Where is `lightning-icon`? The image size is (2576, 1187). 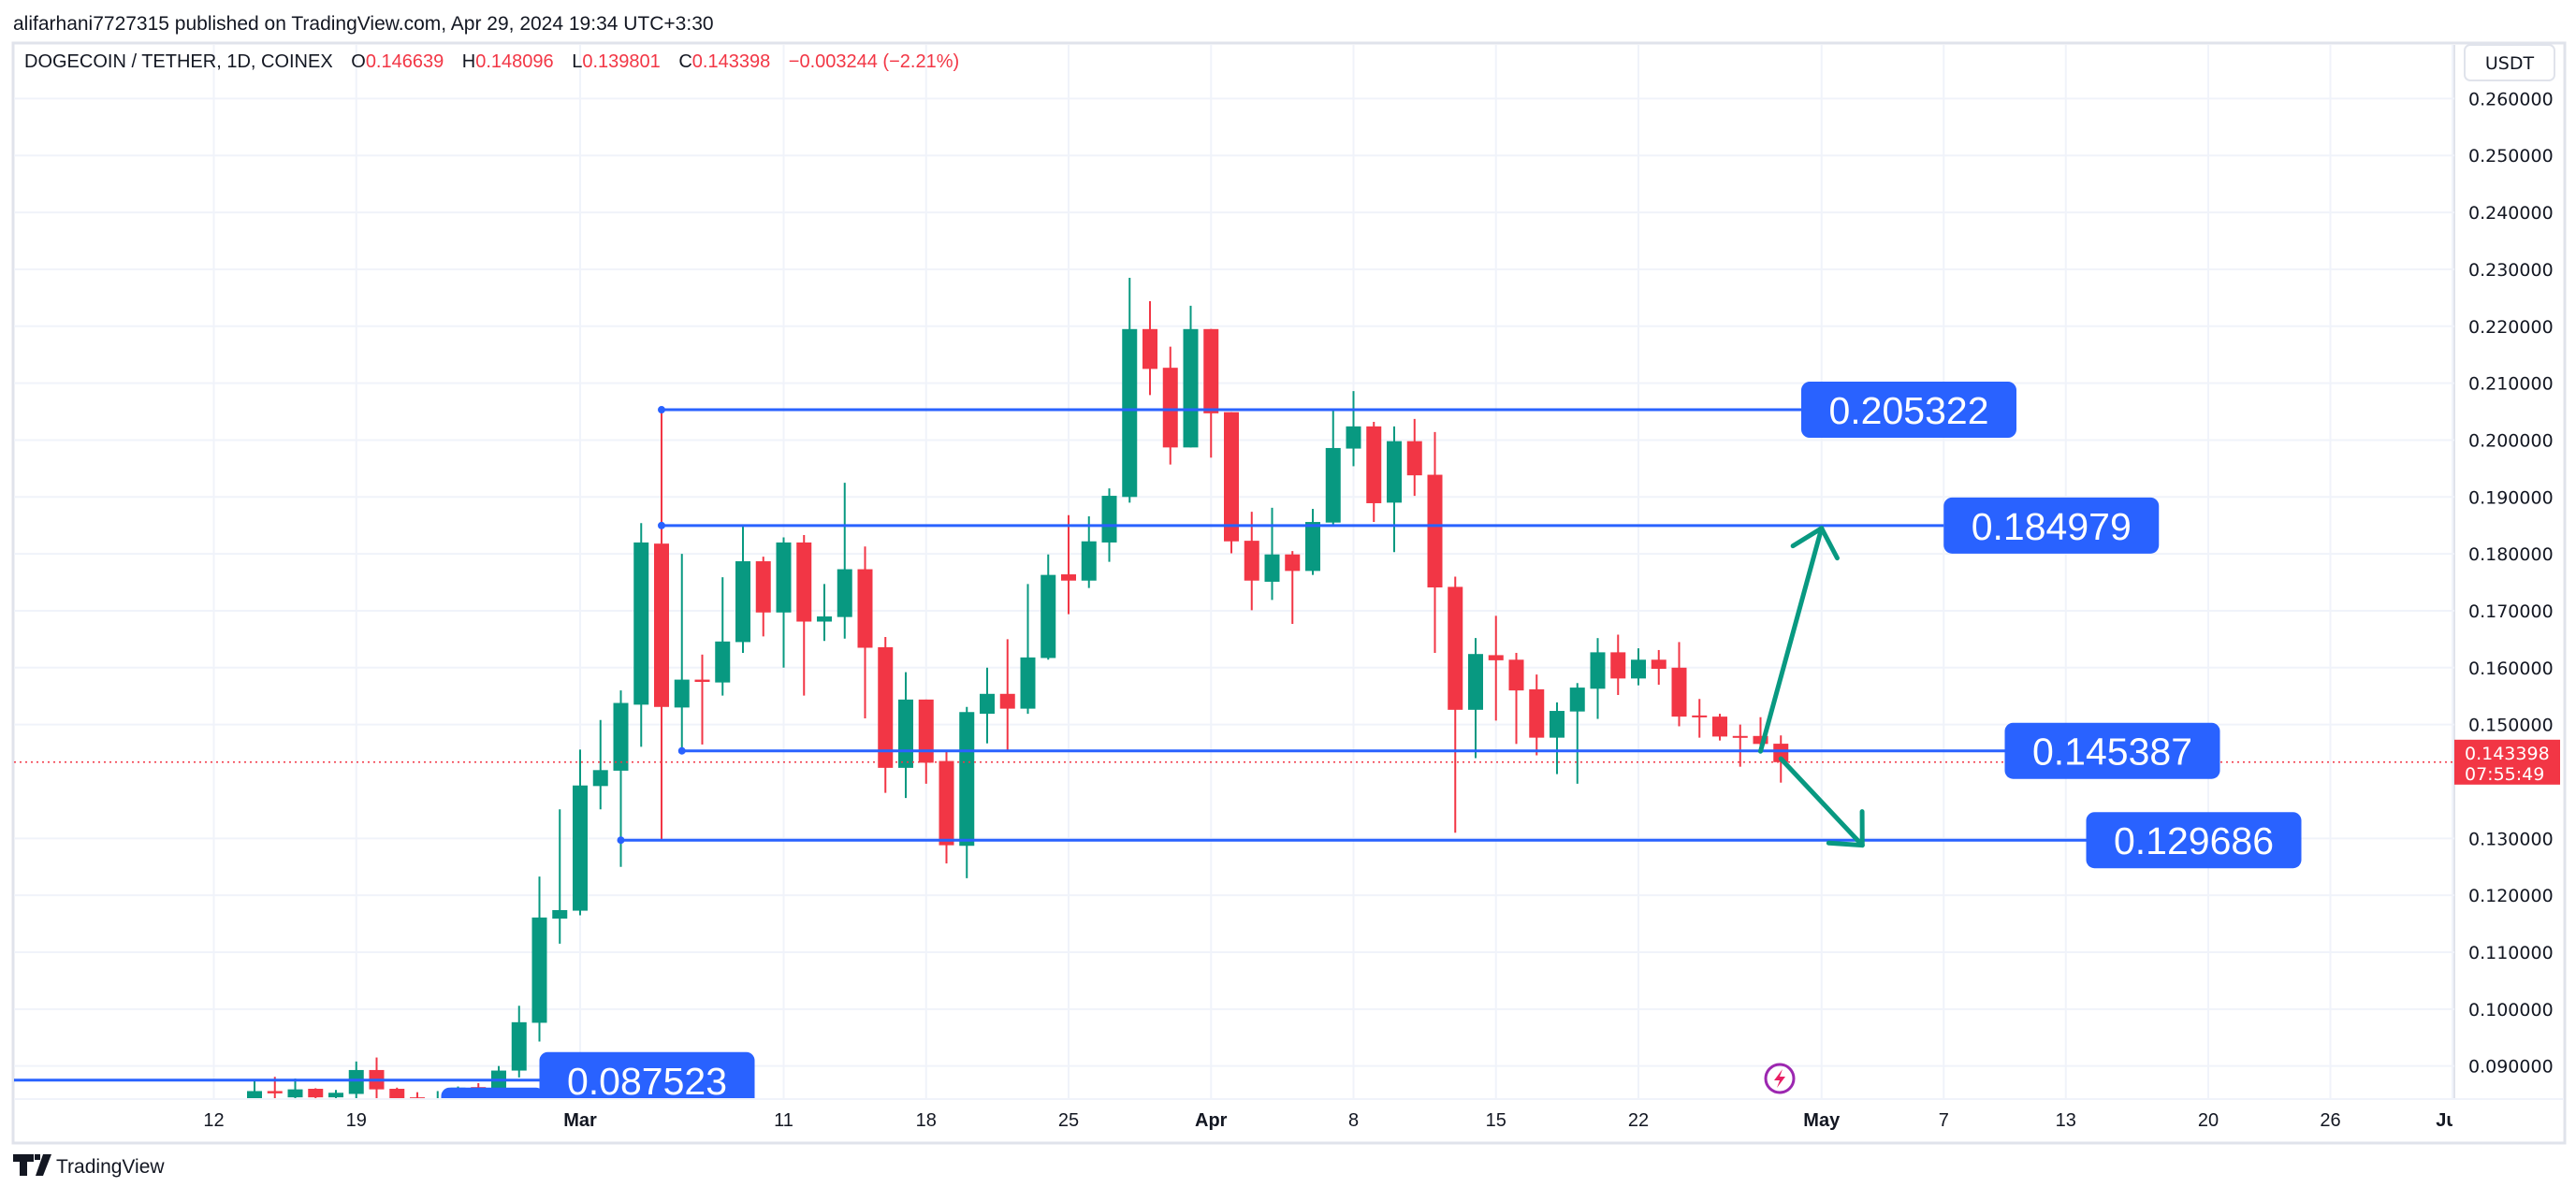 lightning-icon is located at coordinates (1780, 1078).